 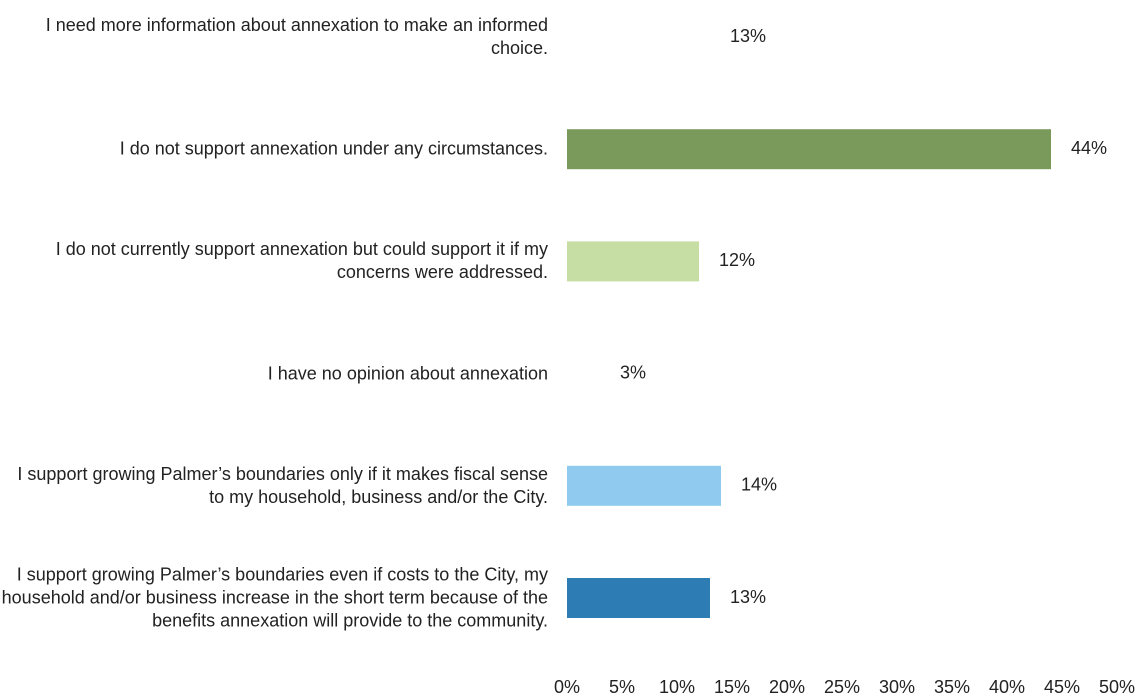 What do you see at coordinates (633, 372) in the screenshot?
I see `value-label: 3%` at bounding box center [633, 372].